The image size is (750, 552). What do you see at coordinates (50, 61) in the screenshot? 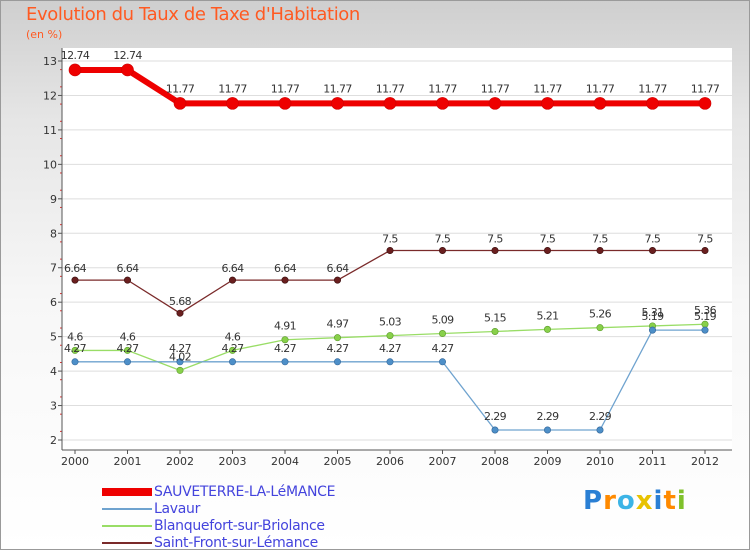
I see `y-tick-label: 13` at bounding box center [50, 61].